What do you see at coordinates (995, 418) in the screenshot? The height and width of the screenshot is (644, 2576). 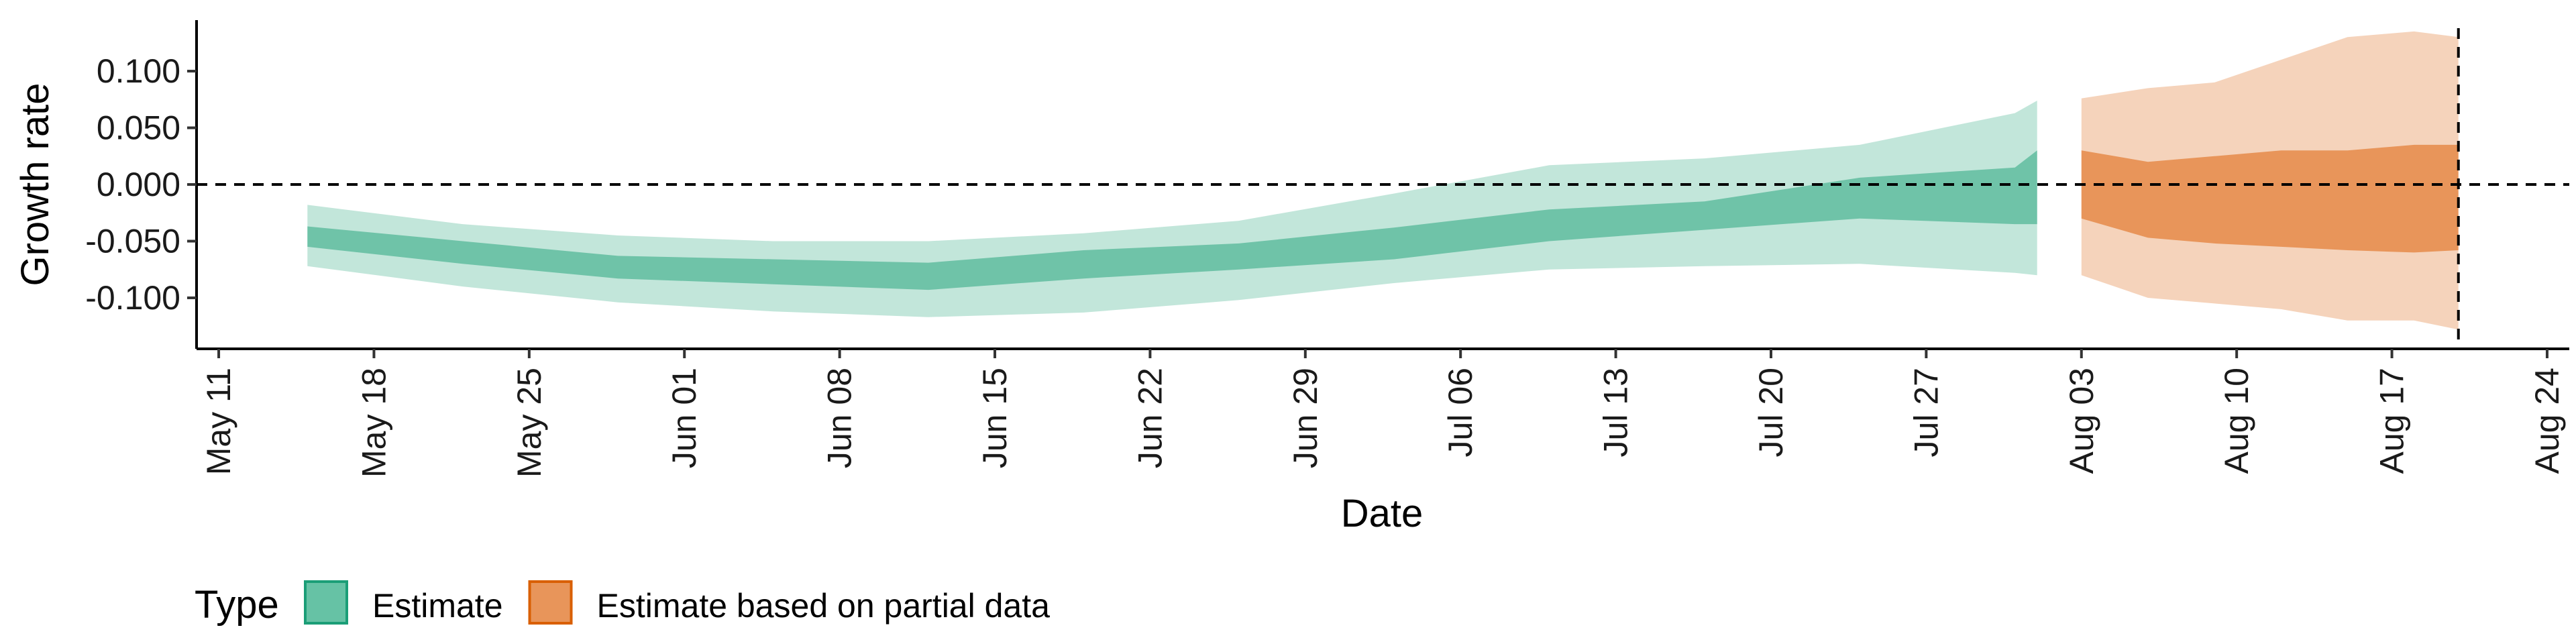 I see `x-tick-label: Jun 15` at bounding box center [995, 418].